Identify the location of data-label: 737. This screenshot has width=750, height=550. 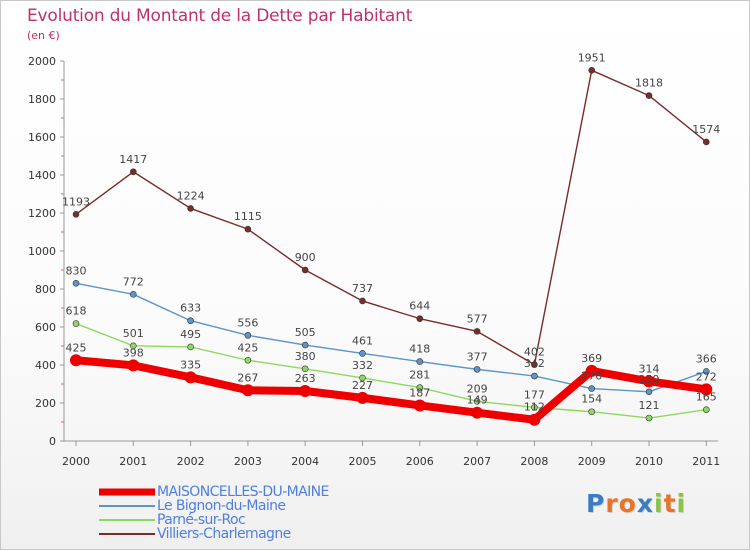
(362, 288).